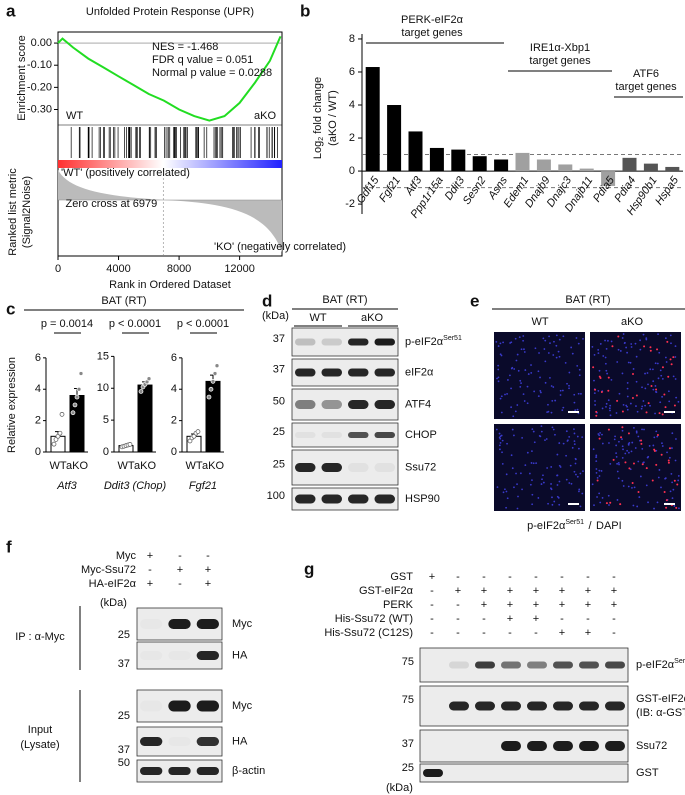 This screenshot has height=795, width=685. What do you see at coordinates (590, 526) in the screenshot?
I see `caption: /` at bounding box center [590, 526].